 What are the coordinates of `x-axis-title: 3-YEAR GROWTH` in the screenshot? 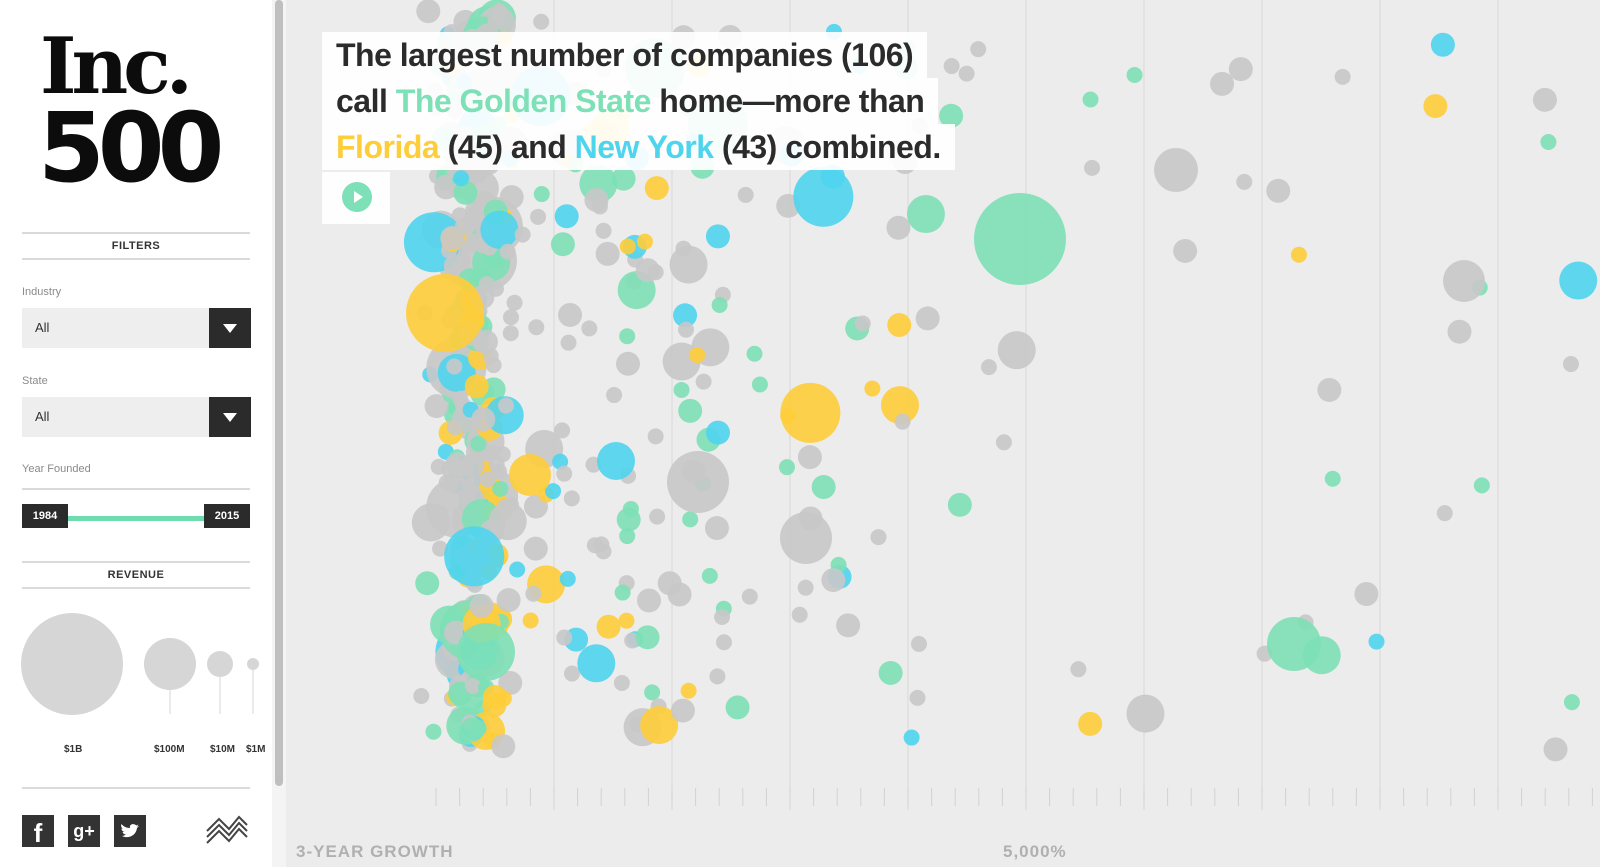 It's located at (375, 851).